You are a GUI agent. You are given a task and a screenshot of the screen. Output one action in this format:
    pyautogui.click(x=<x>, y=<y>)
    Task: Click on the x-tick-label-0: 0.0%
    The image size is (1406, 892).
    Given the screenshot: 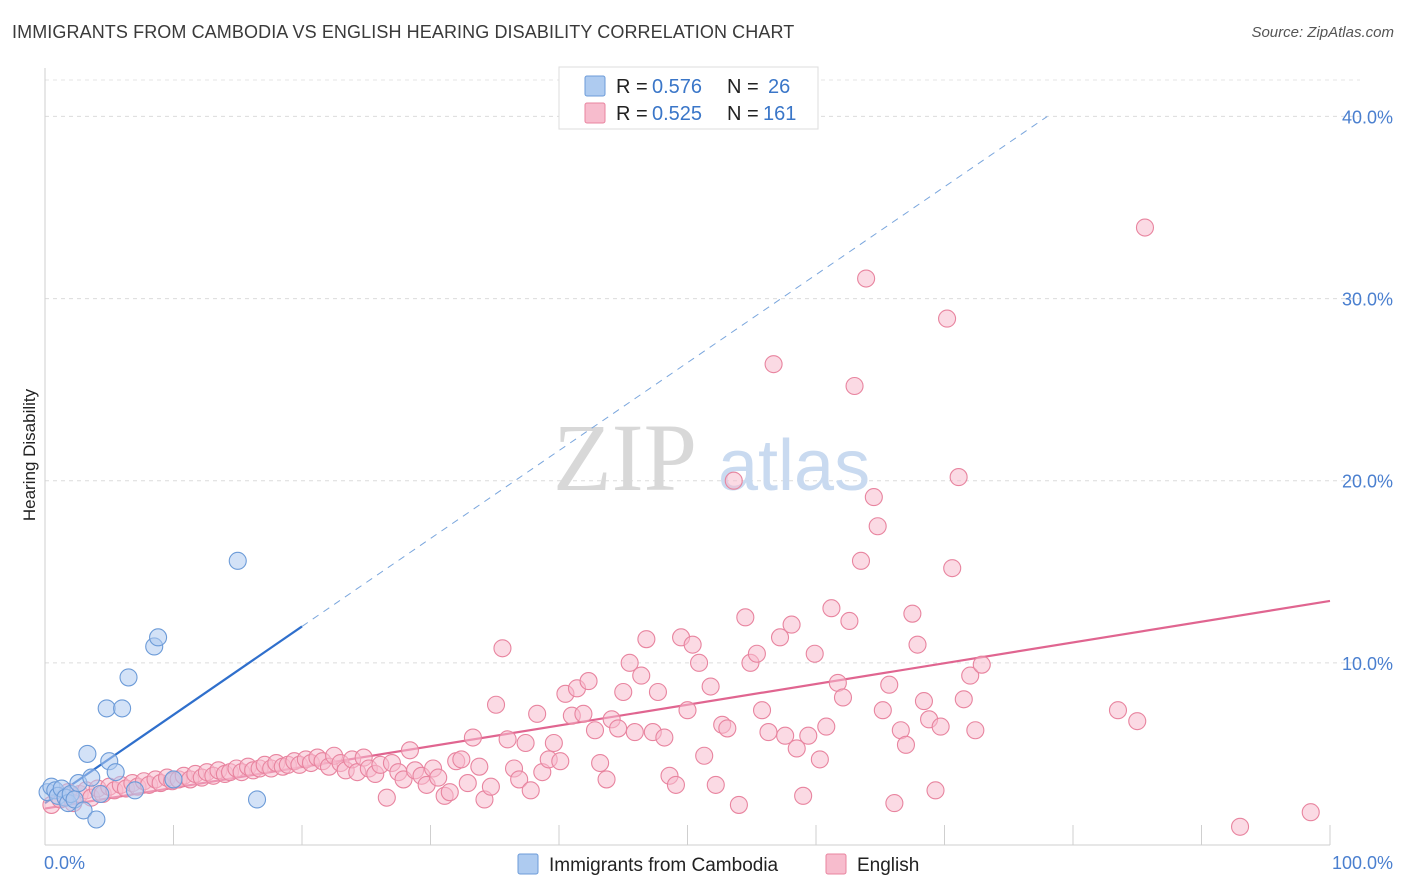 What is the action you would take?
    pyautogui.click(x=64, y=863)
    